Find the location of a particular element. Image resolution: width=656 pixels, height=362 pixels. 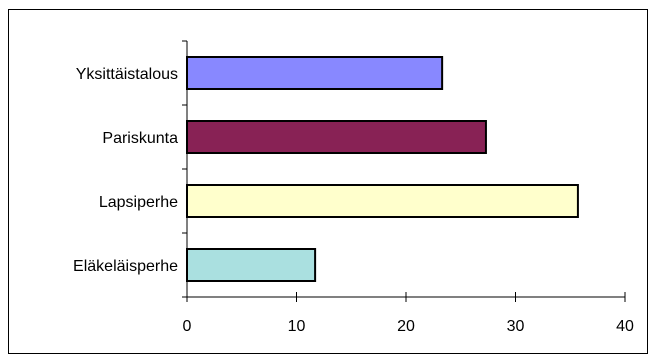

bar-elakelaisperhe is located at coordinates (251, 265).